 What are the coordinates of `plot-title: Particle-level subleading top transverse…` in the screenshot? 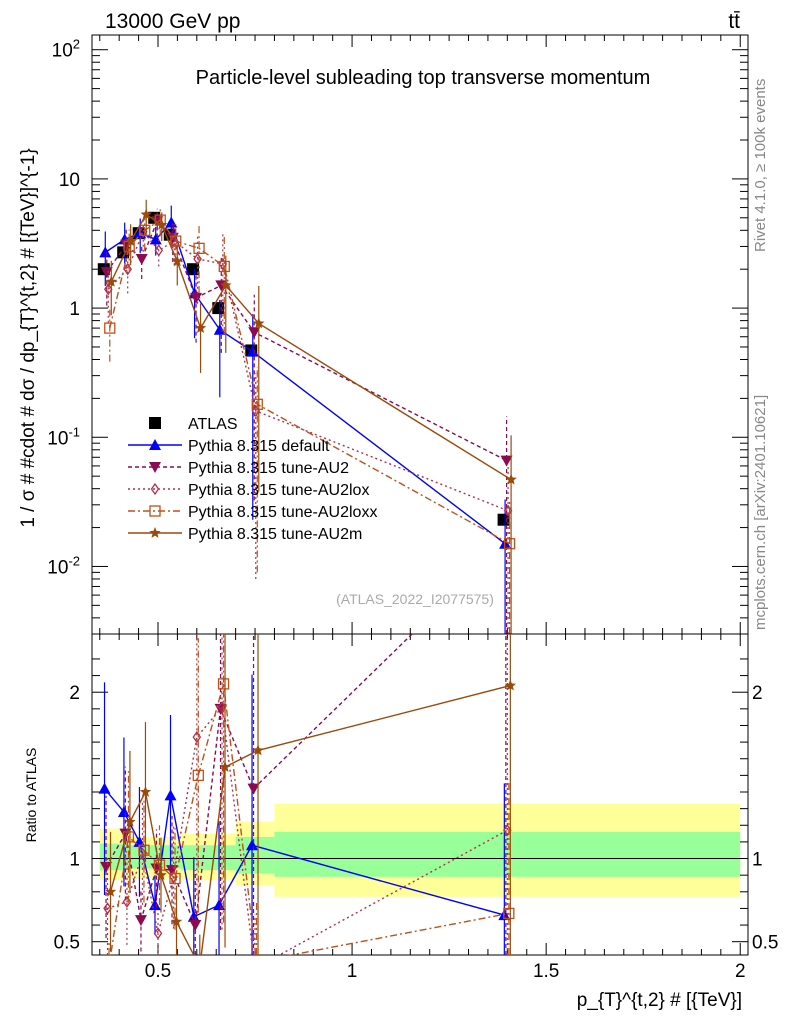 It's located at (423, 78).